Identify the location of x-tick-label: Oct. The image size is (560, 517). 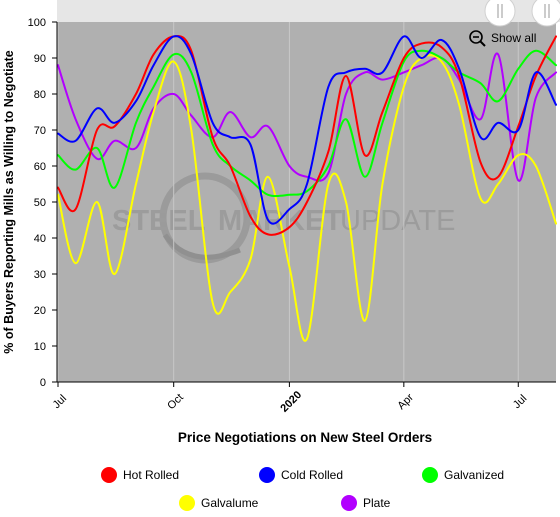
(175, 402).